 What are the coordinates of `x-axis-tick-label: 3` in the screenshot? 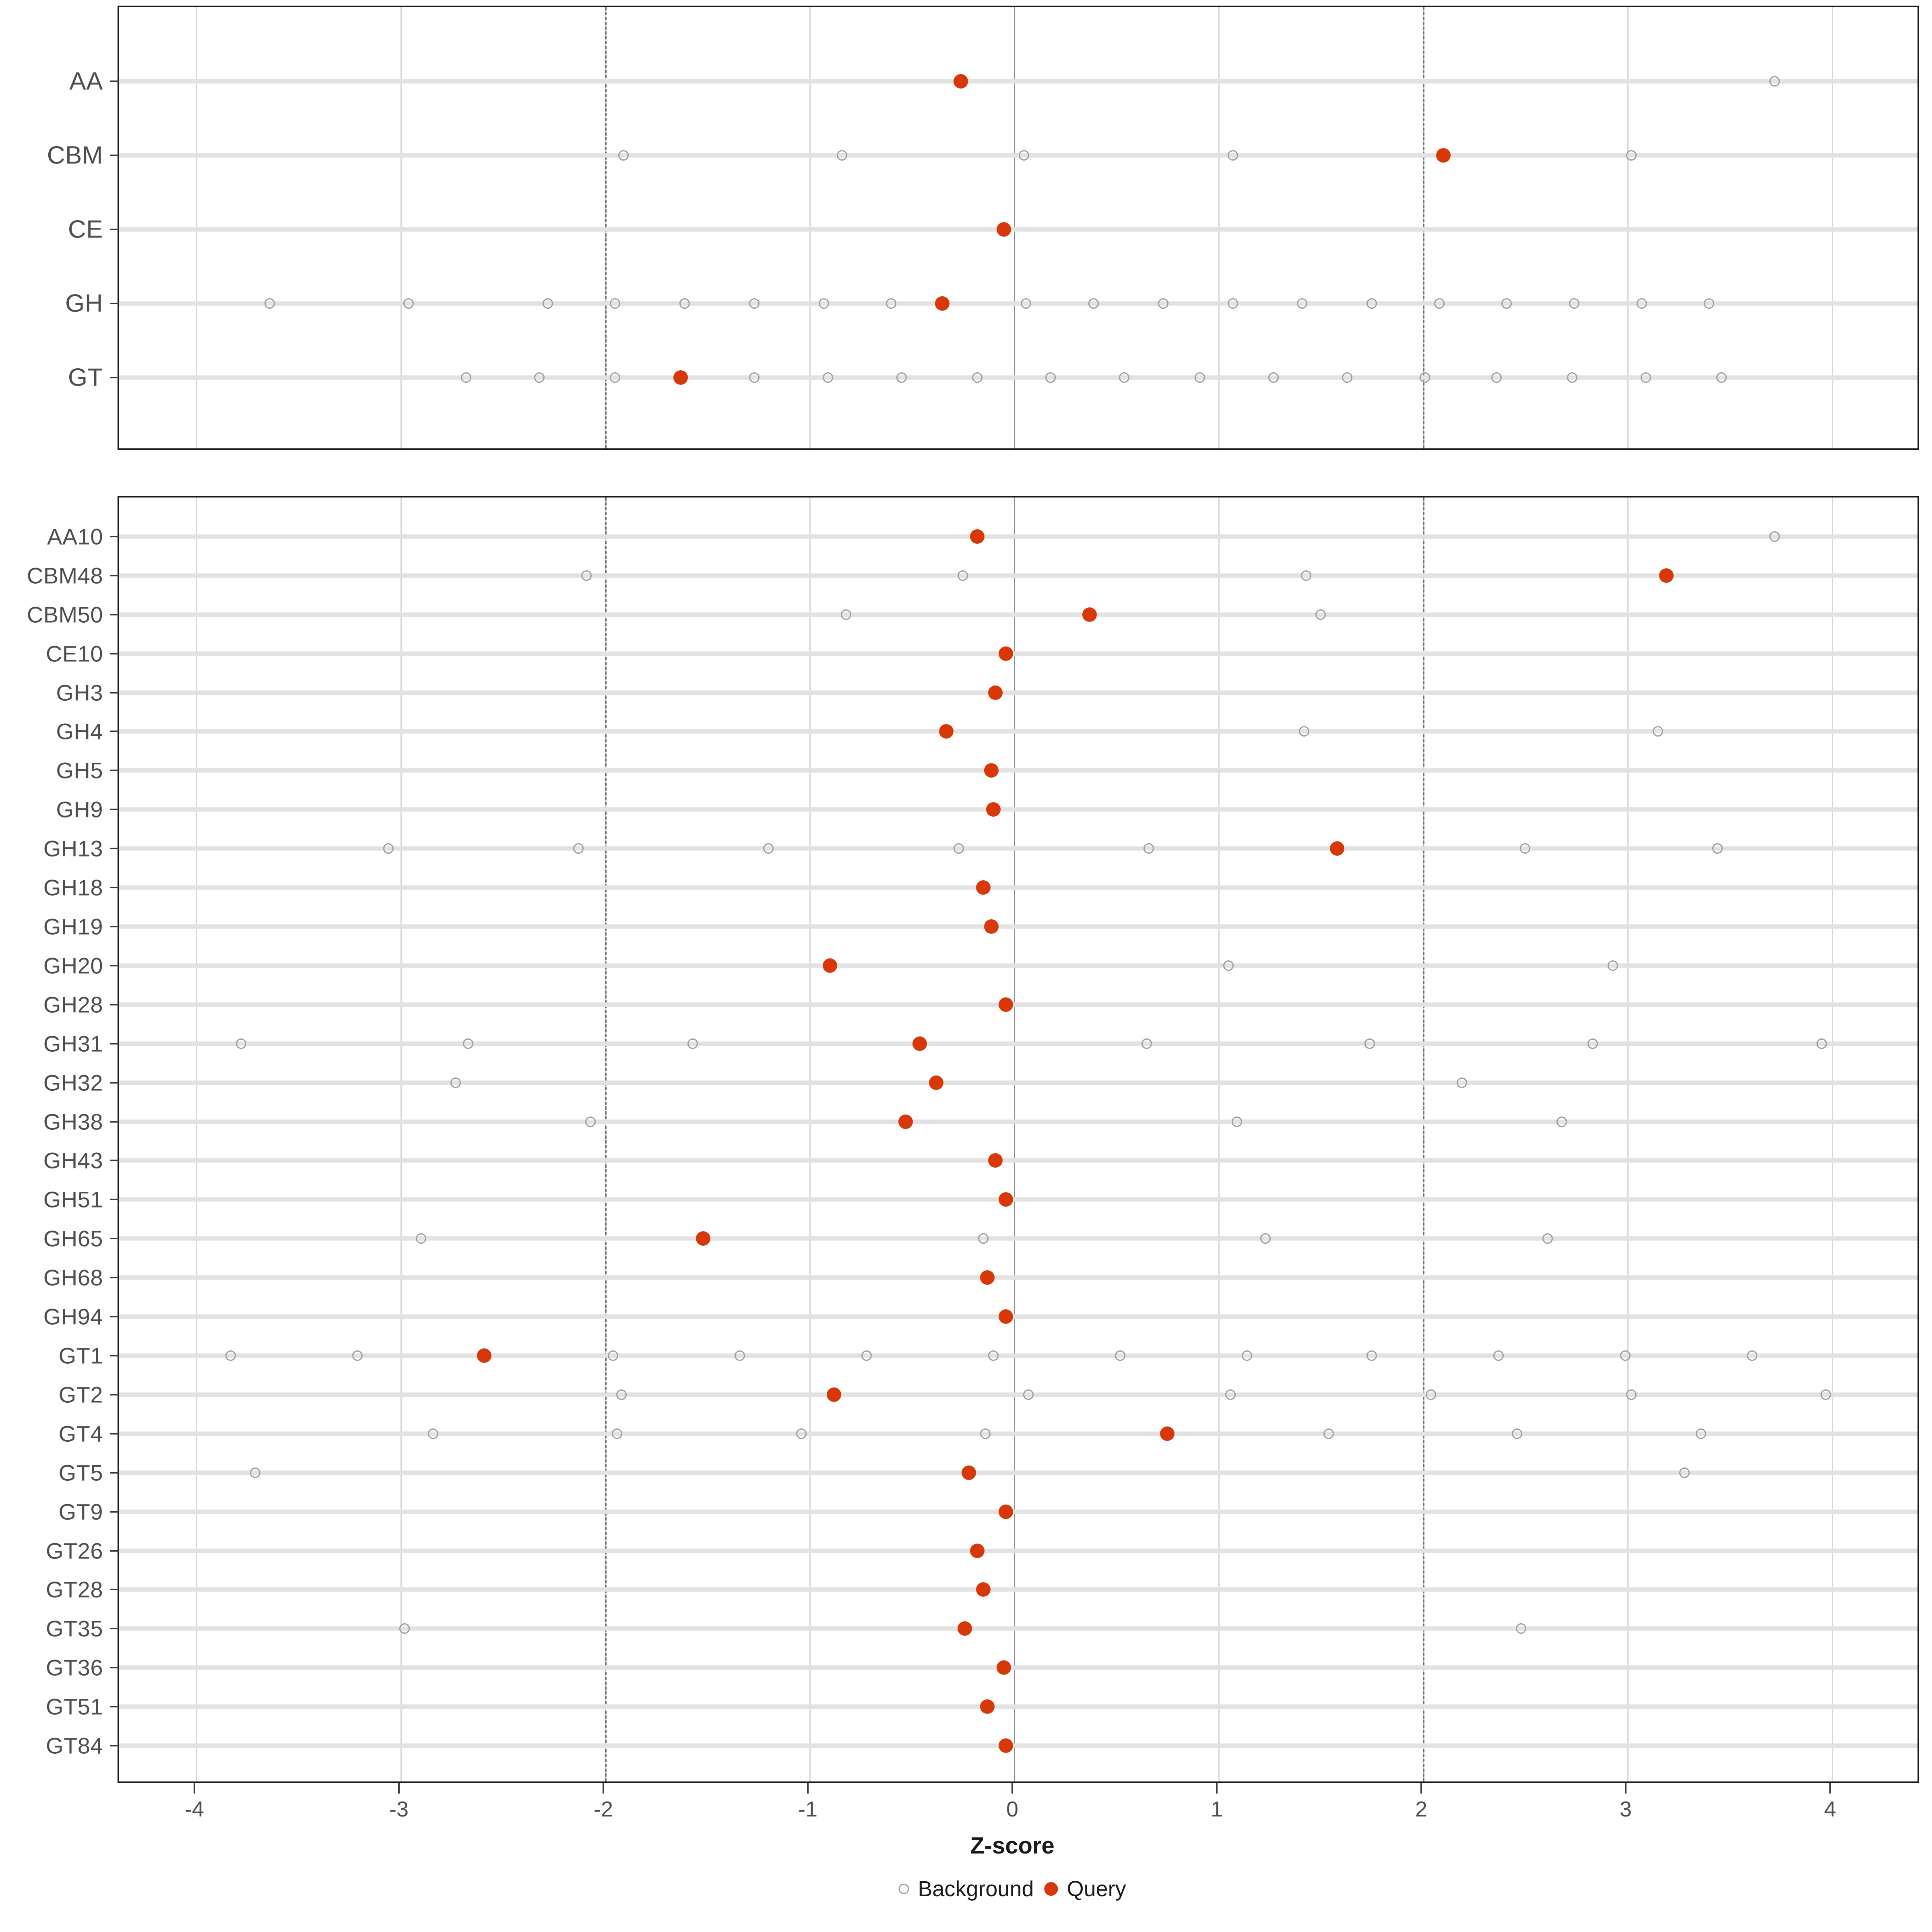 It's located at (1625, 1809).